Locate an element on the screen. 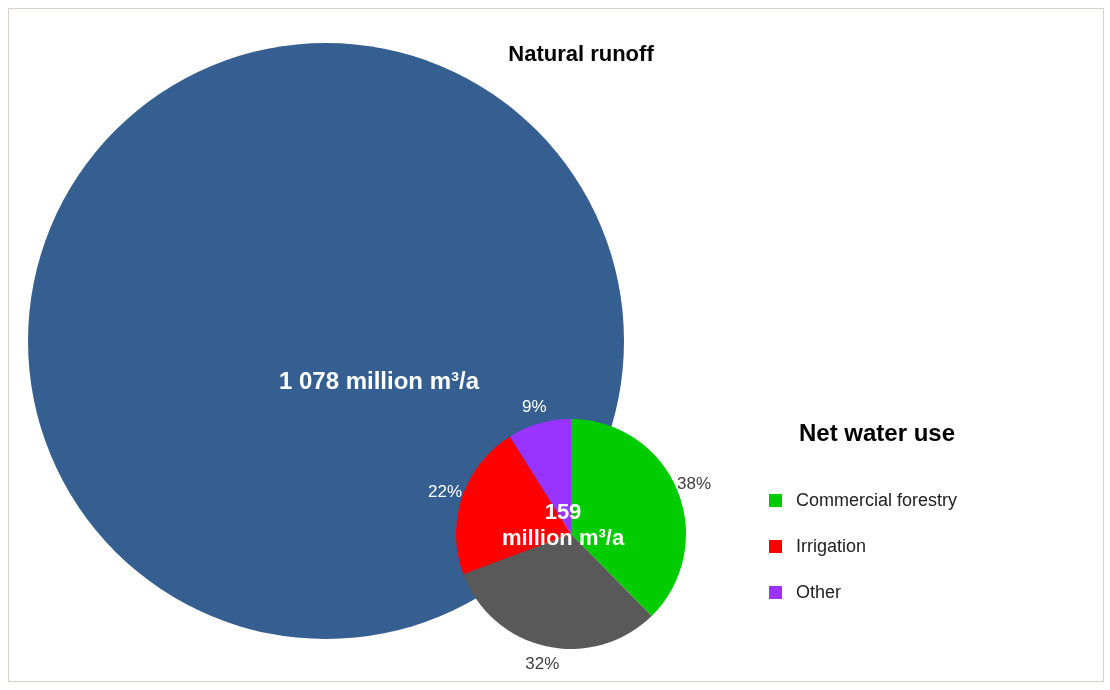  legend-label: Other is located at coordinates (819, 592).